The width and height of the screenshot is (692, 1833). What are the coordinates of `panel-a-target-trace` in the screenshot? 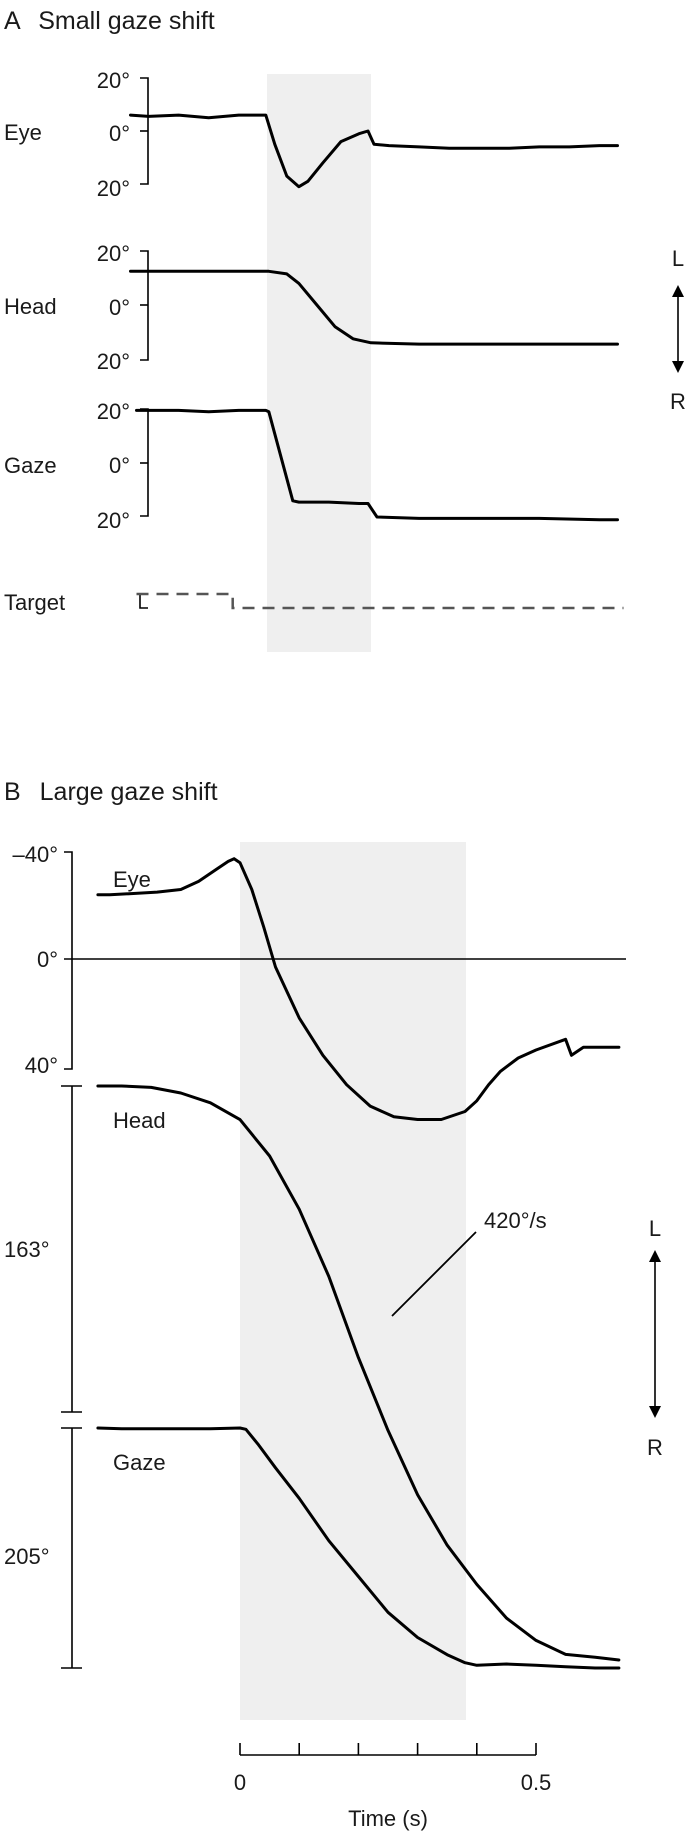 It's located at (380, 601).